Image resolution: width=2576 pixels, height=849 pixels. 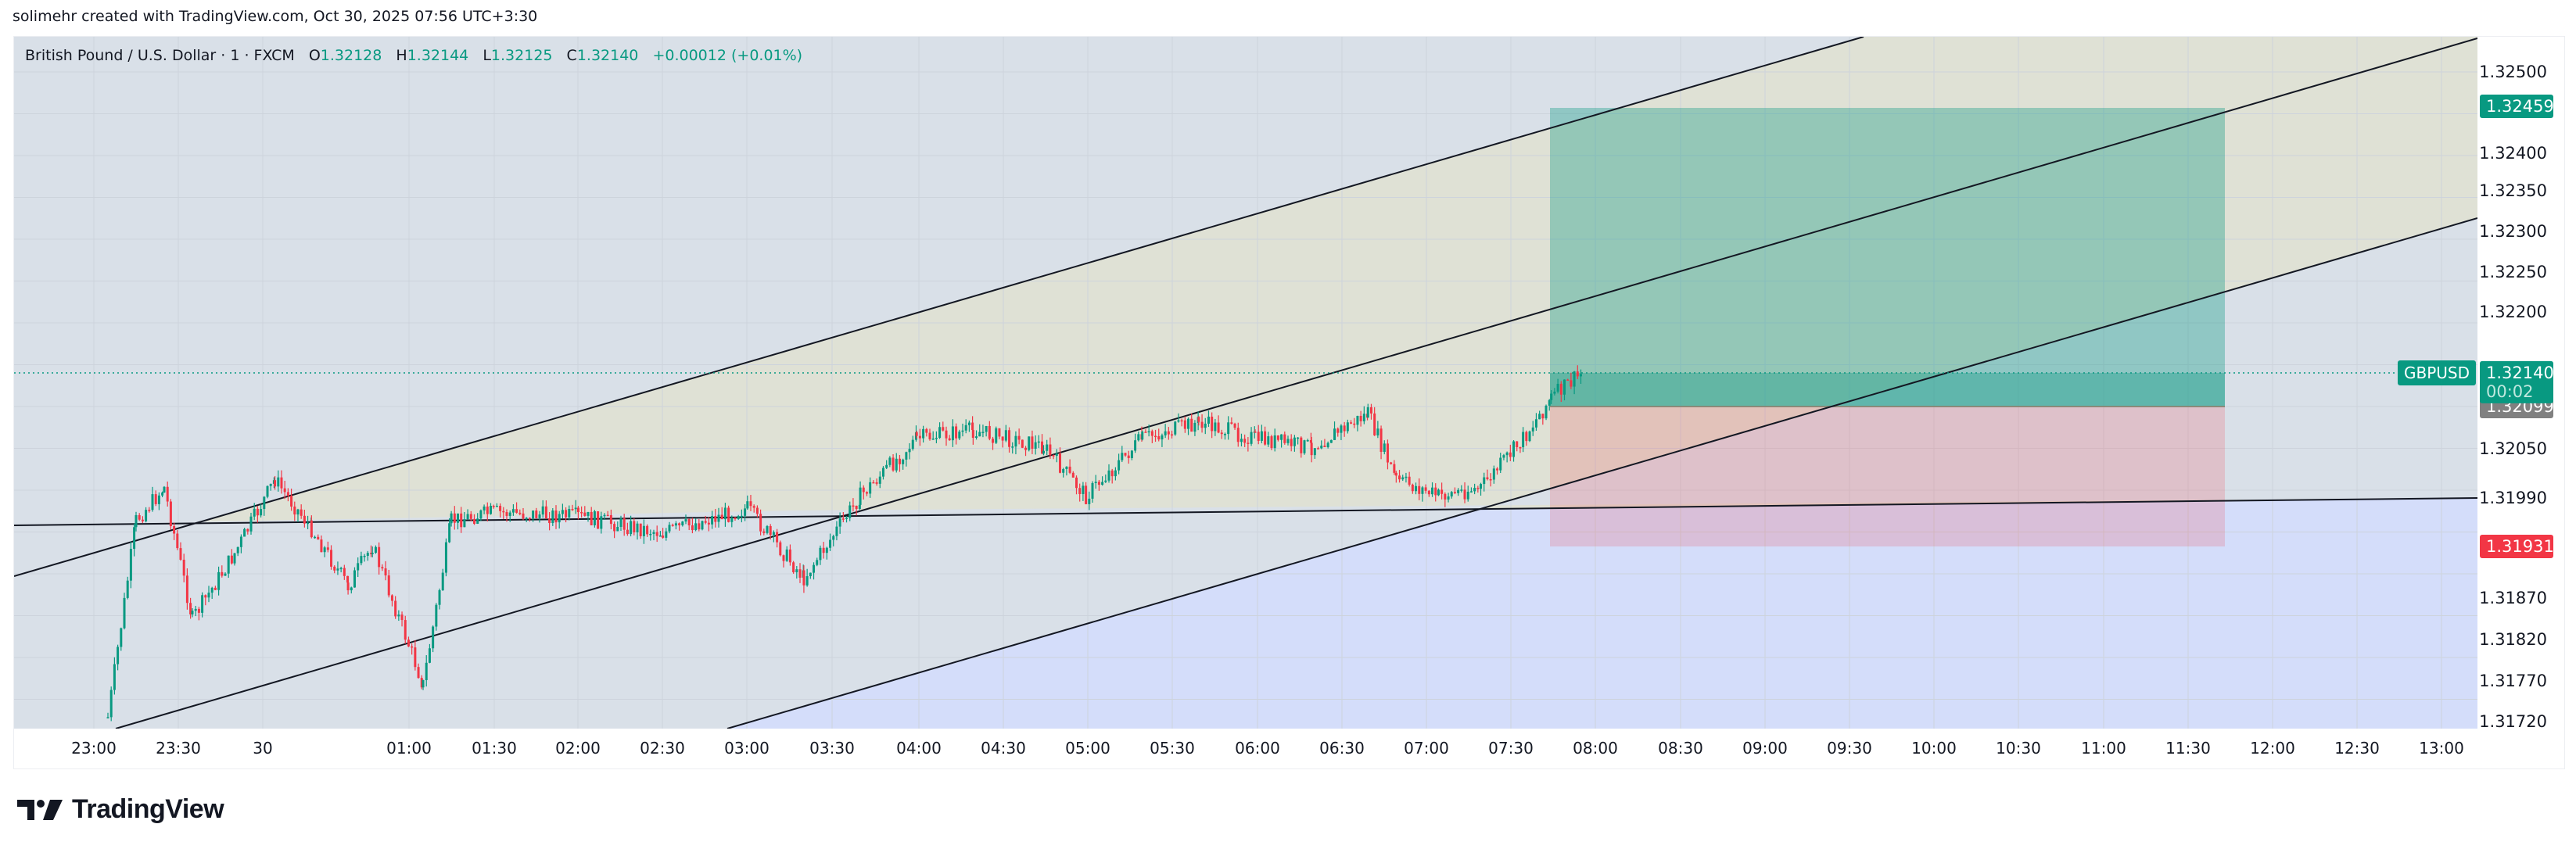 I want to click on time-axis-label: 01:00, so click(x=409, y=748).